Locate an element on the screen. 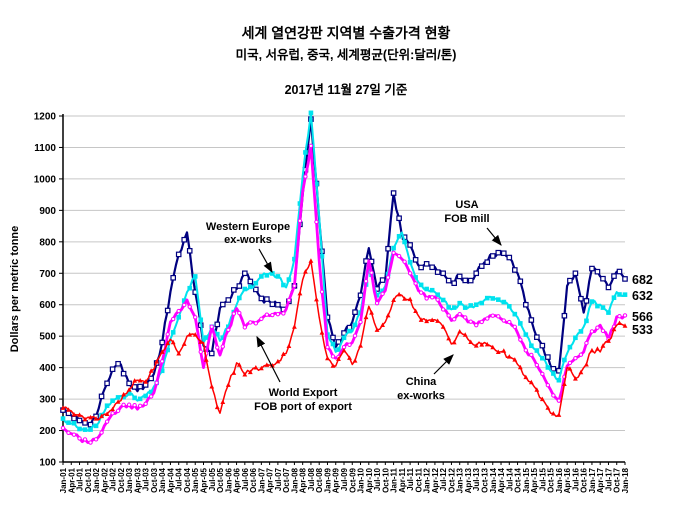 This screenshot has width=676, height=511. x-tick-label: Jul-12 is located at coordinates (443, 479).